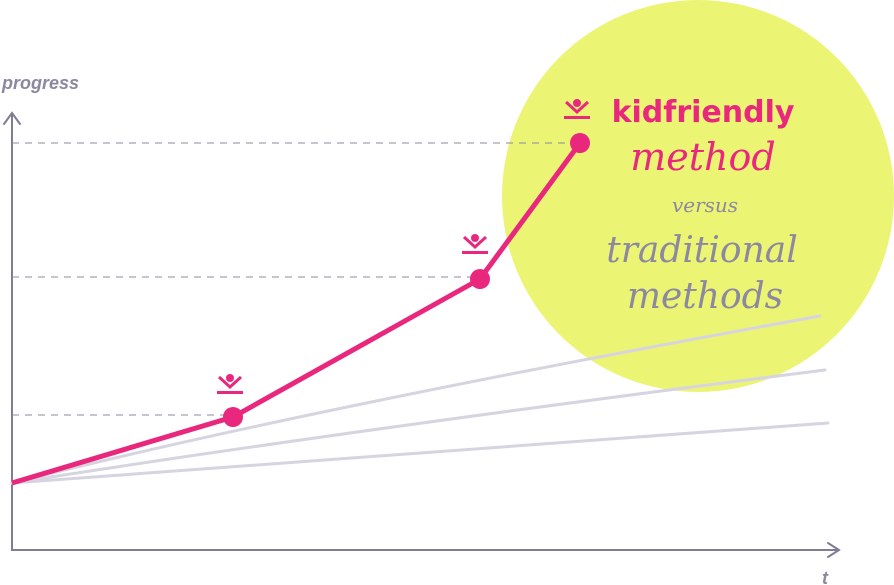  I want to click on methods-label: methods, so click(705, 296).